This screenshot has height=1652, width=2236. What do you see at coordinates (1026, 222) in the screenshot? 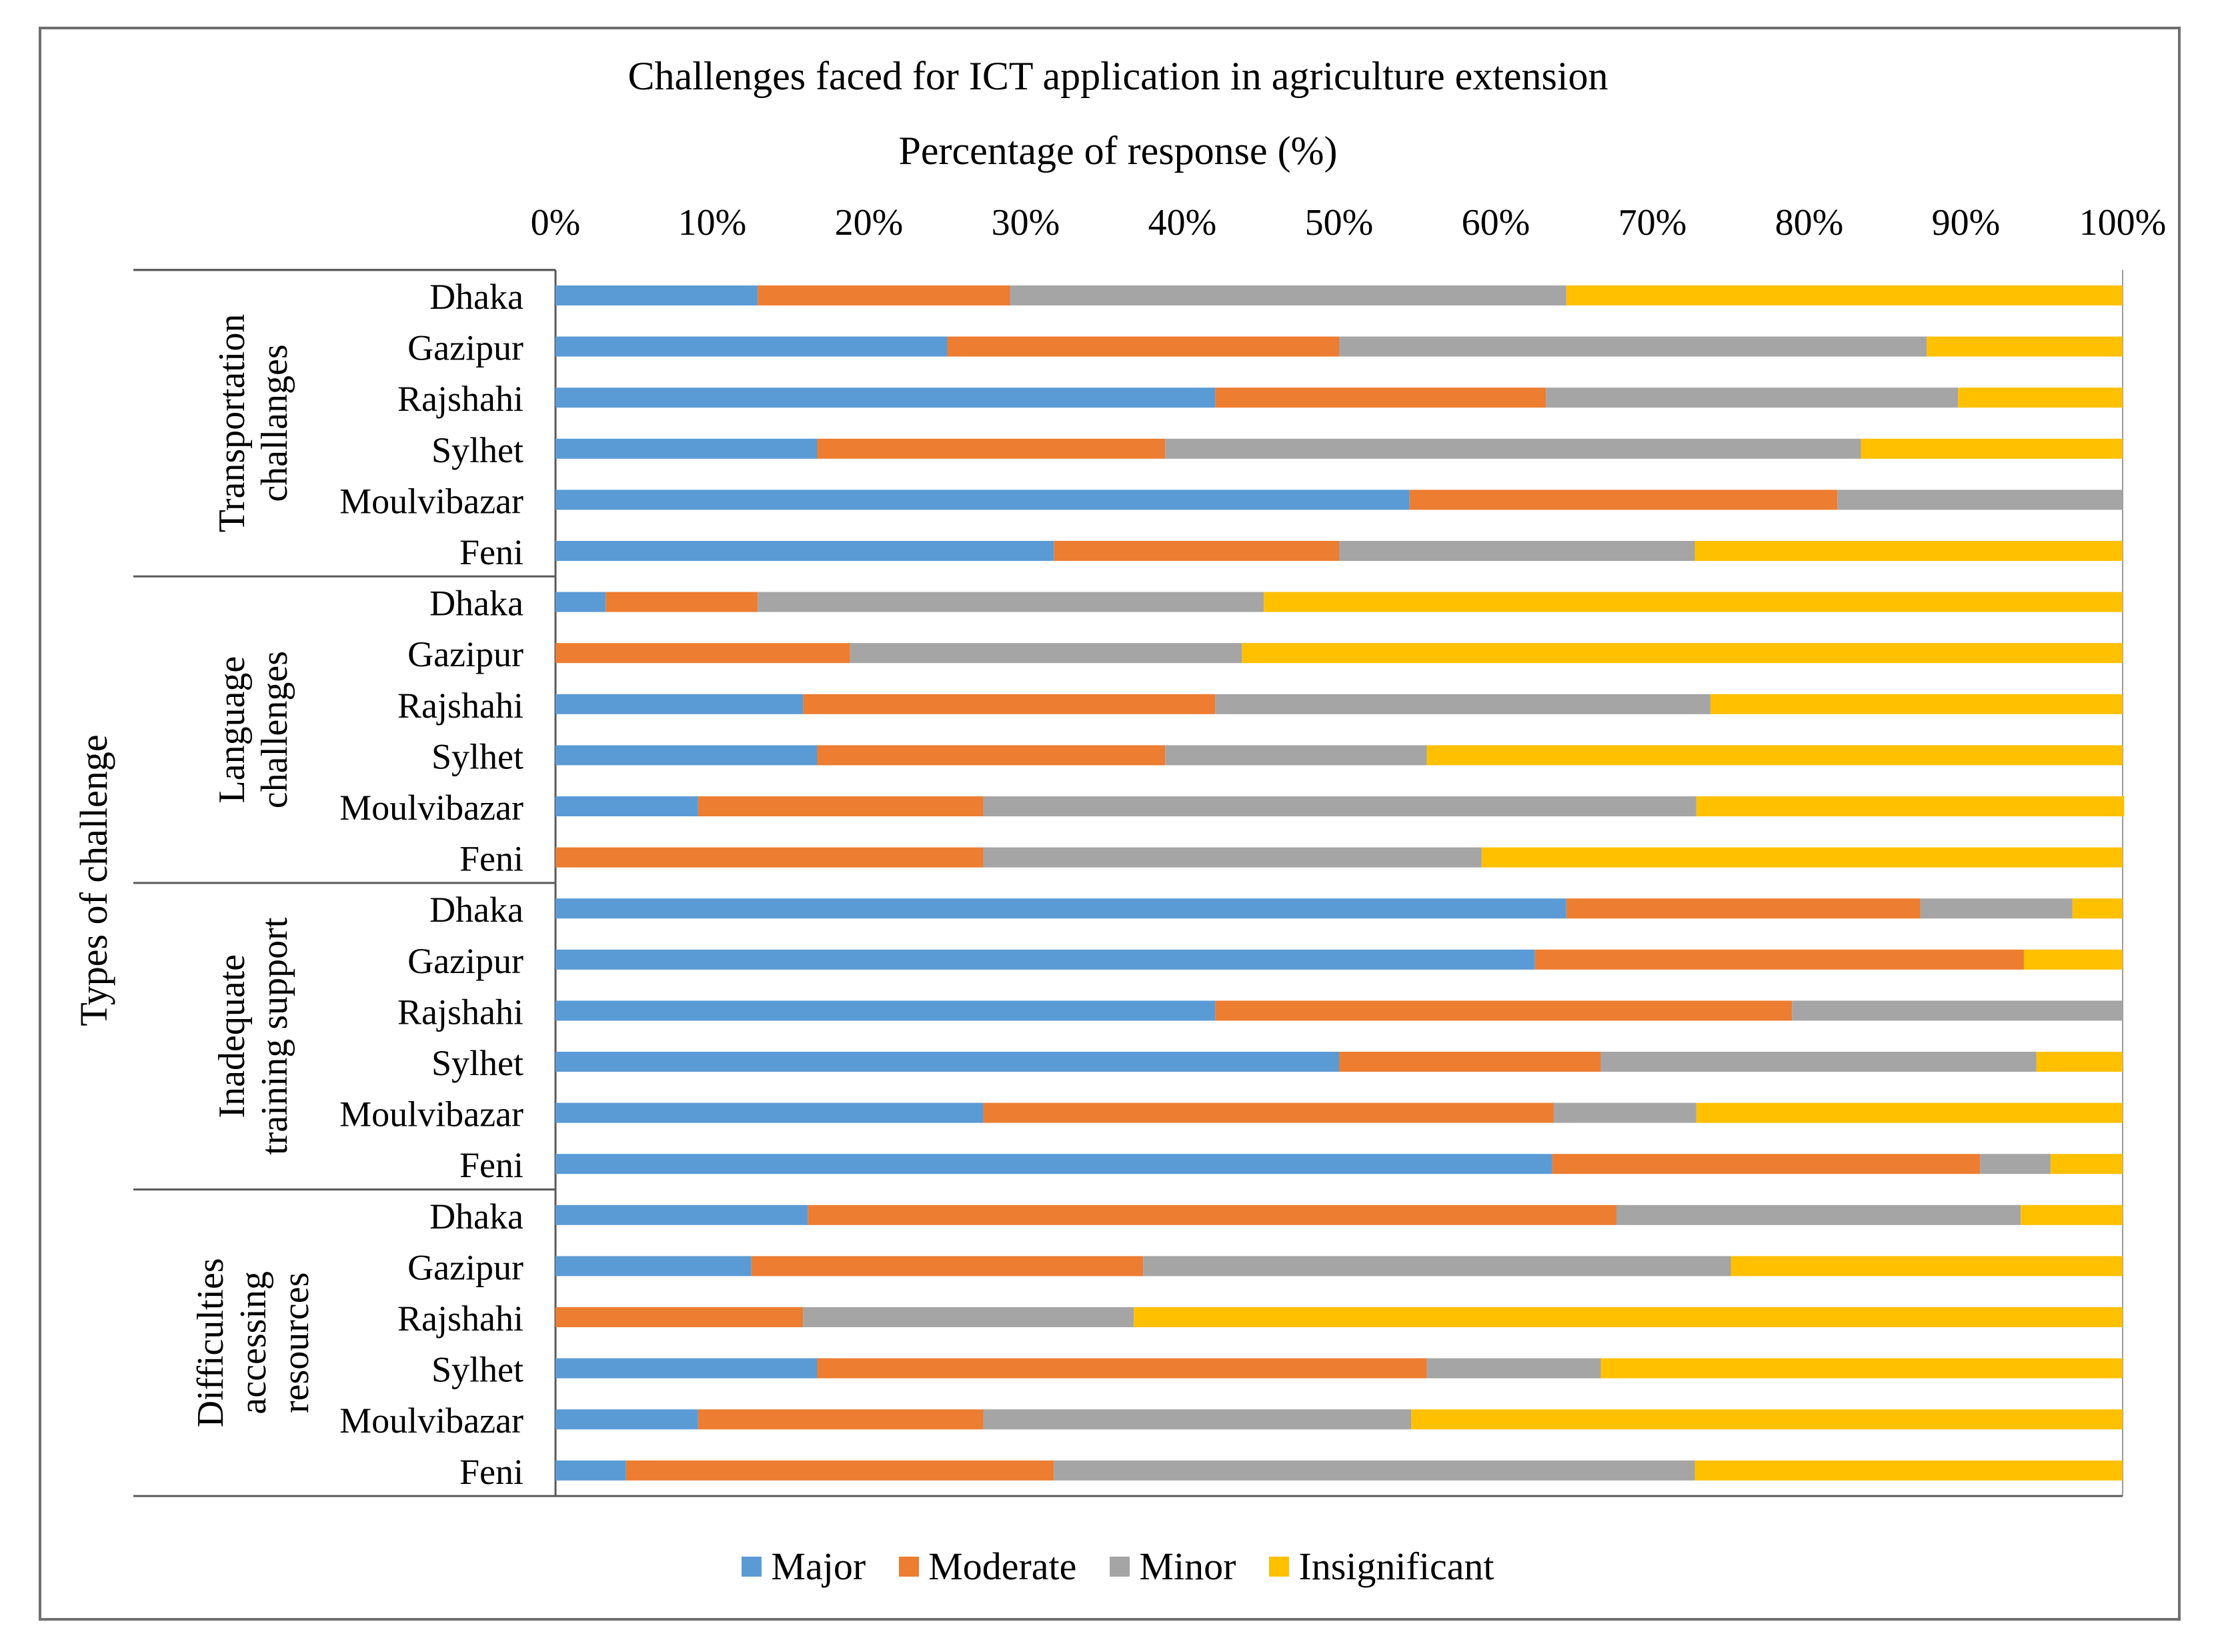
I see `x-tick-label: 30%` at bounding box center [1026, 222].